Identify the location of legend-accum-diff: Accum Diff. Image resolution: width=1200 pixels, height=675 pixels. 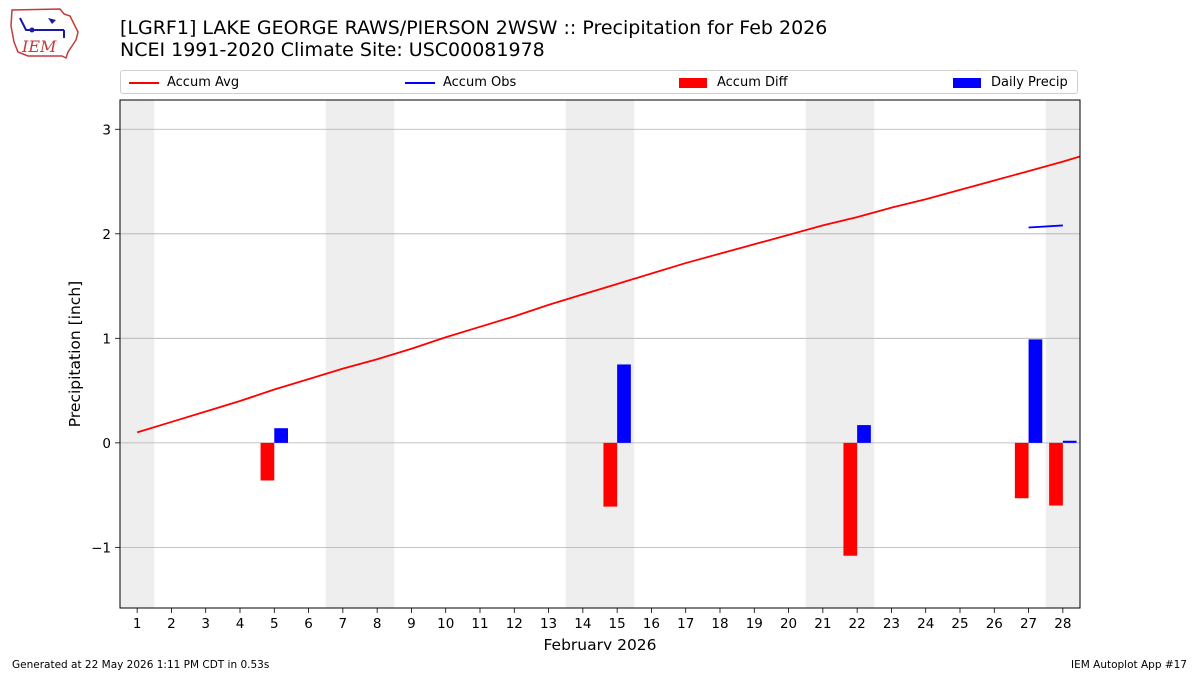
(733, 82).